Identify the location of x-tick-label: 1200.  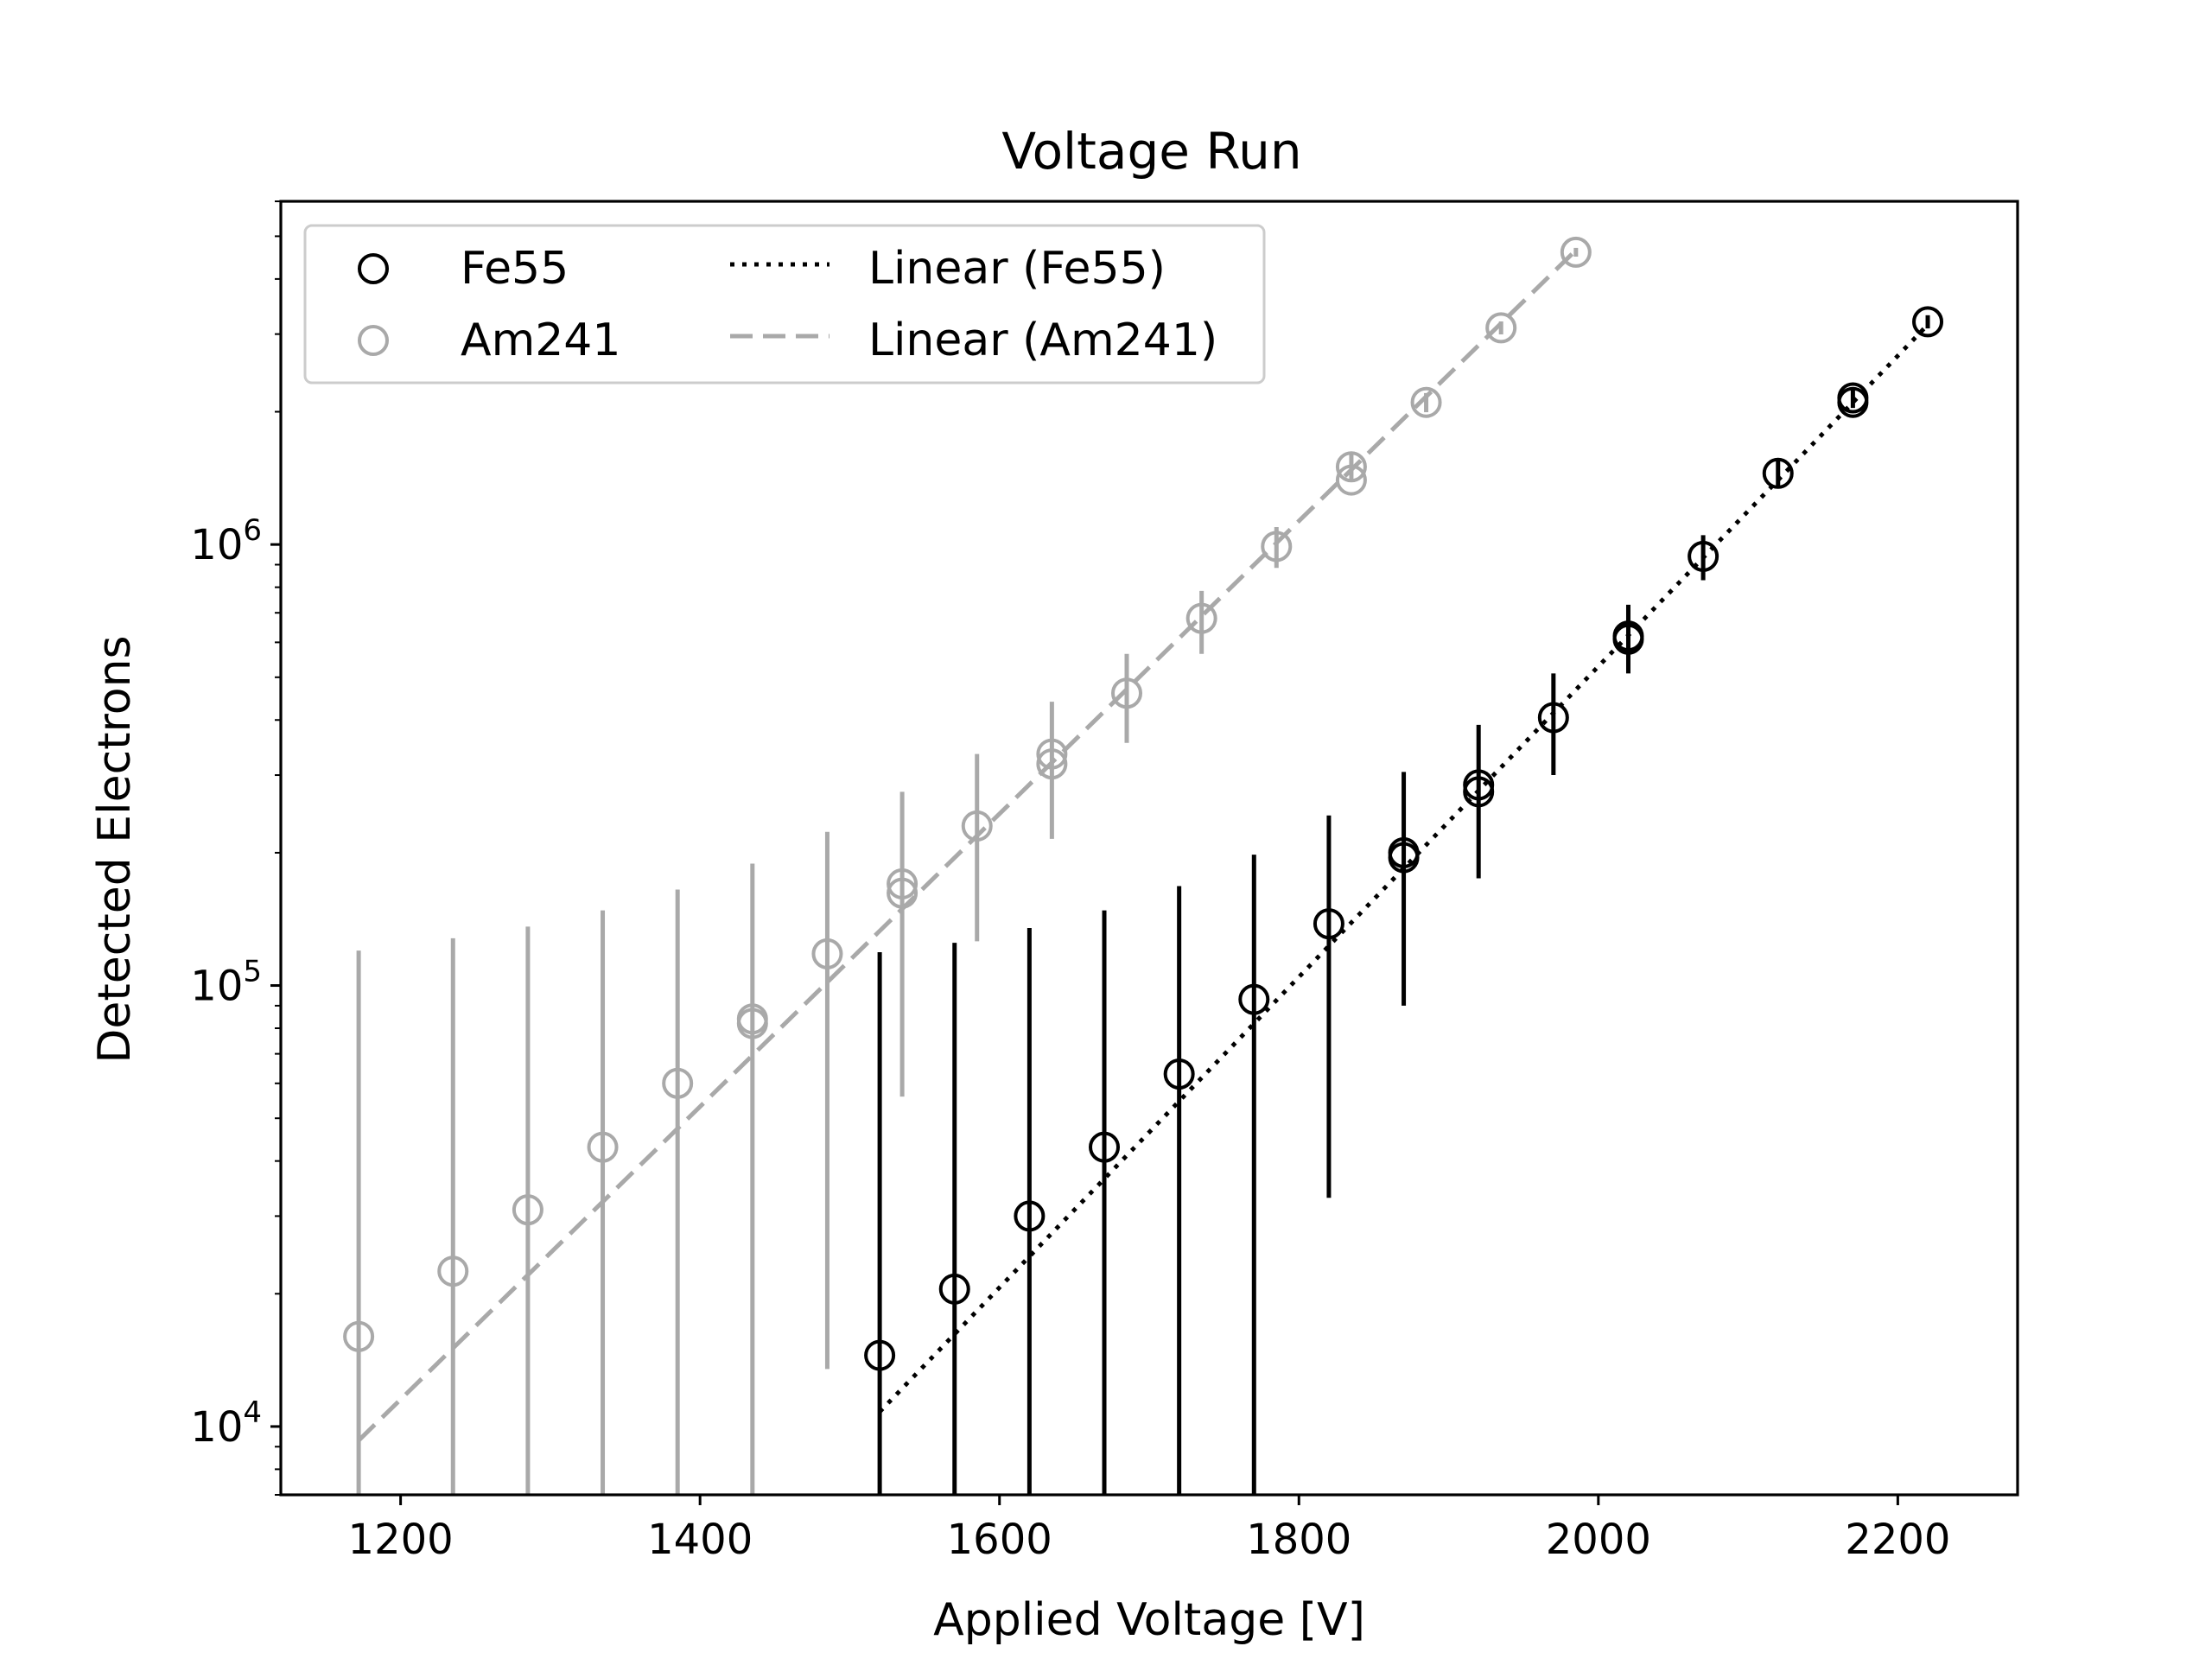
(401, 1540).